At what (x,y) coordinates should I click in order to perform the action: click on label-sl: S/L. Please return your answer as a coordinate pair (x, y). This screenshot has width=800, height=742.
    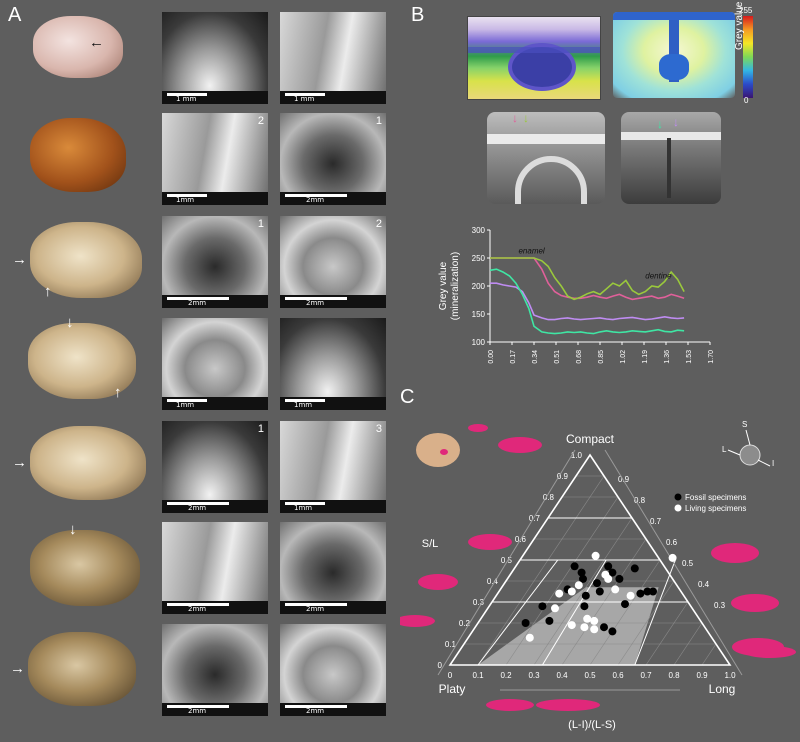
    Looking at the image, I should click on (430, 544).